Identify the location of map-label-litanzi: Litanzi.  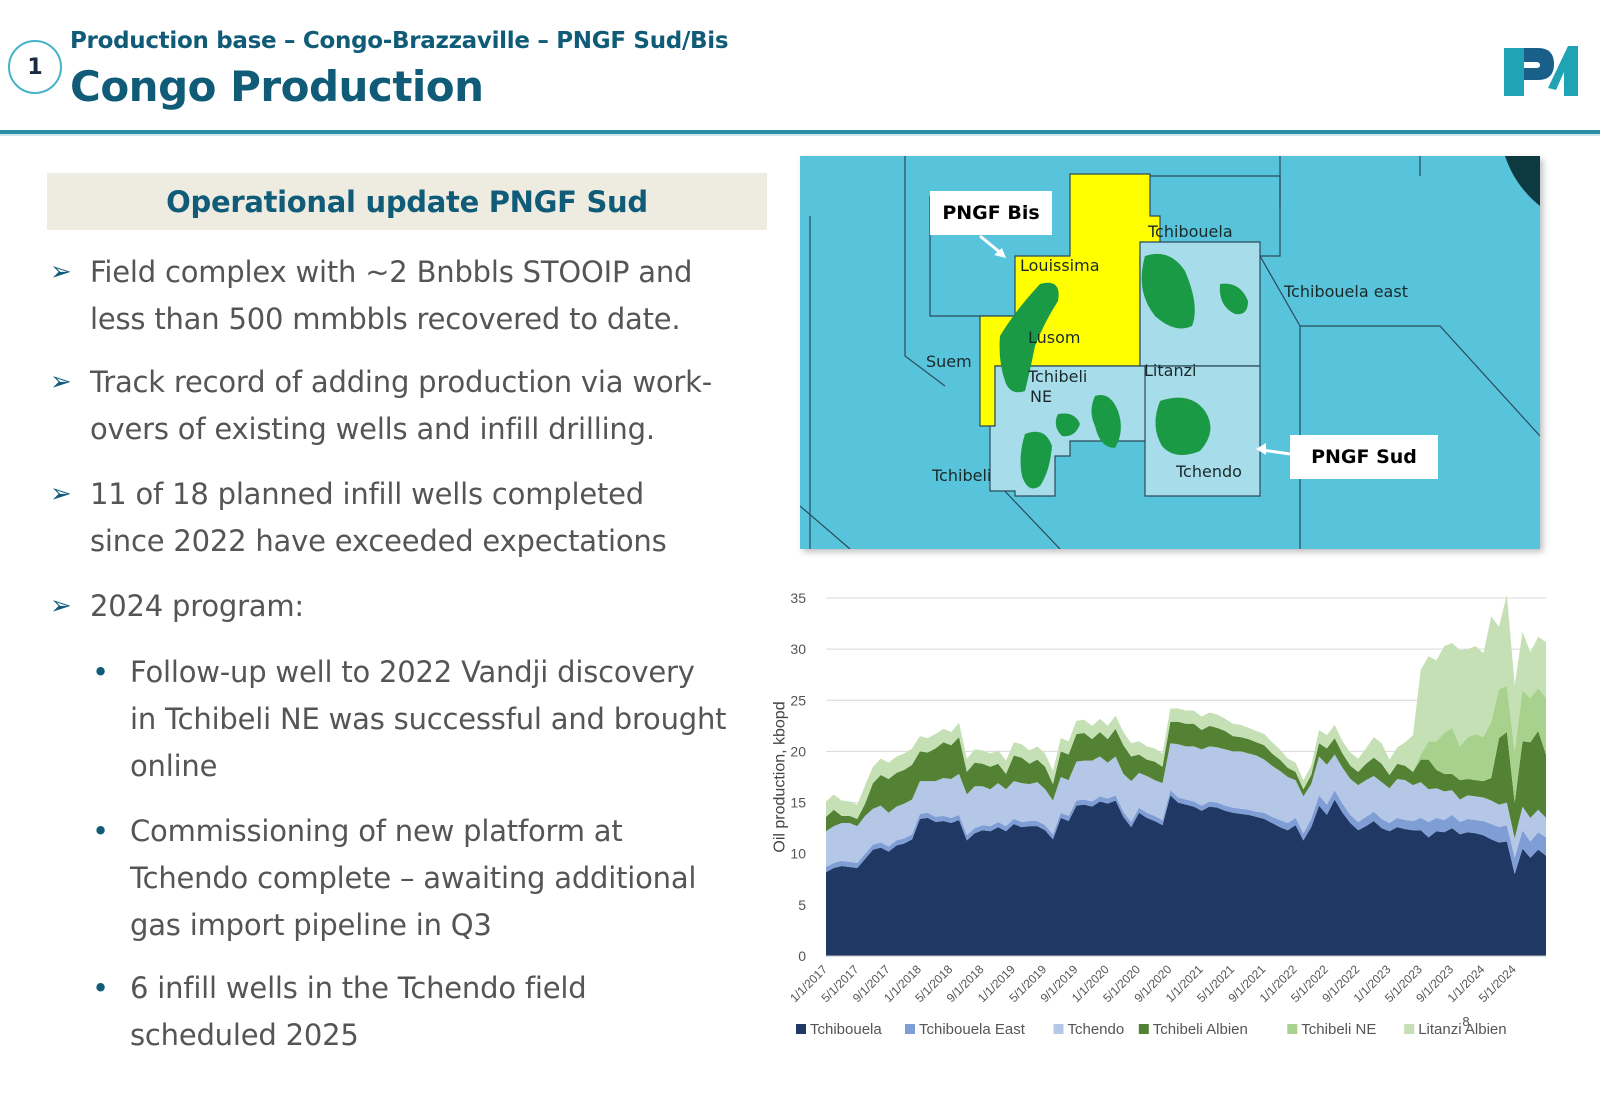
(1170, 370).